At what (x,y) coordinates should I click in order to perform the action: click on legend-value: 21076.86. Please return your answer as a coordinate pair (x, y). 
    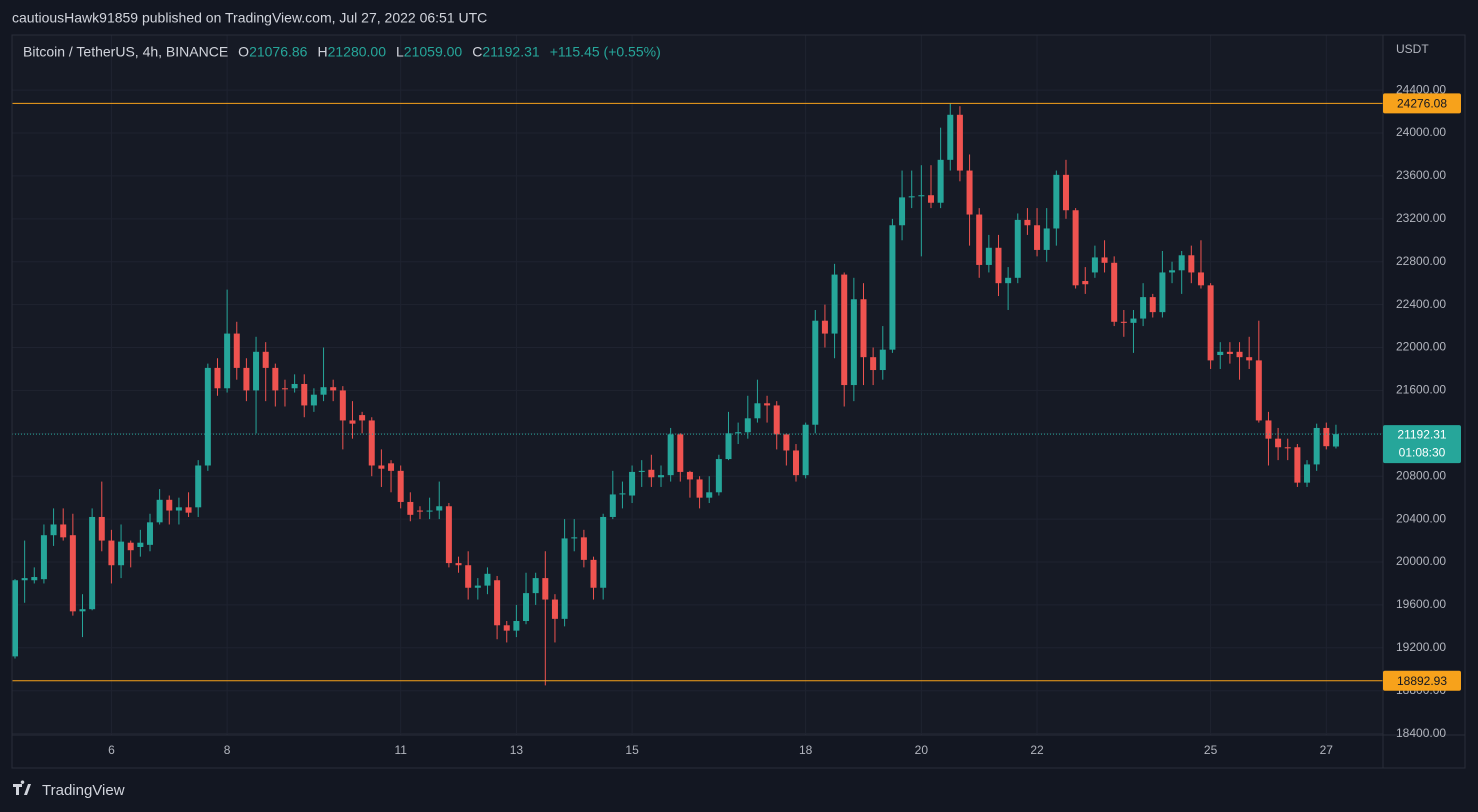
    Looking at the image, I should click on (278, 52).